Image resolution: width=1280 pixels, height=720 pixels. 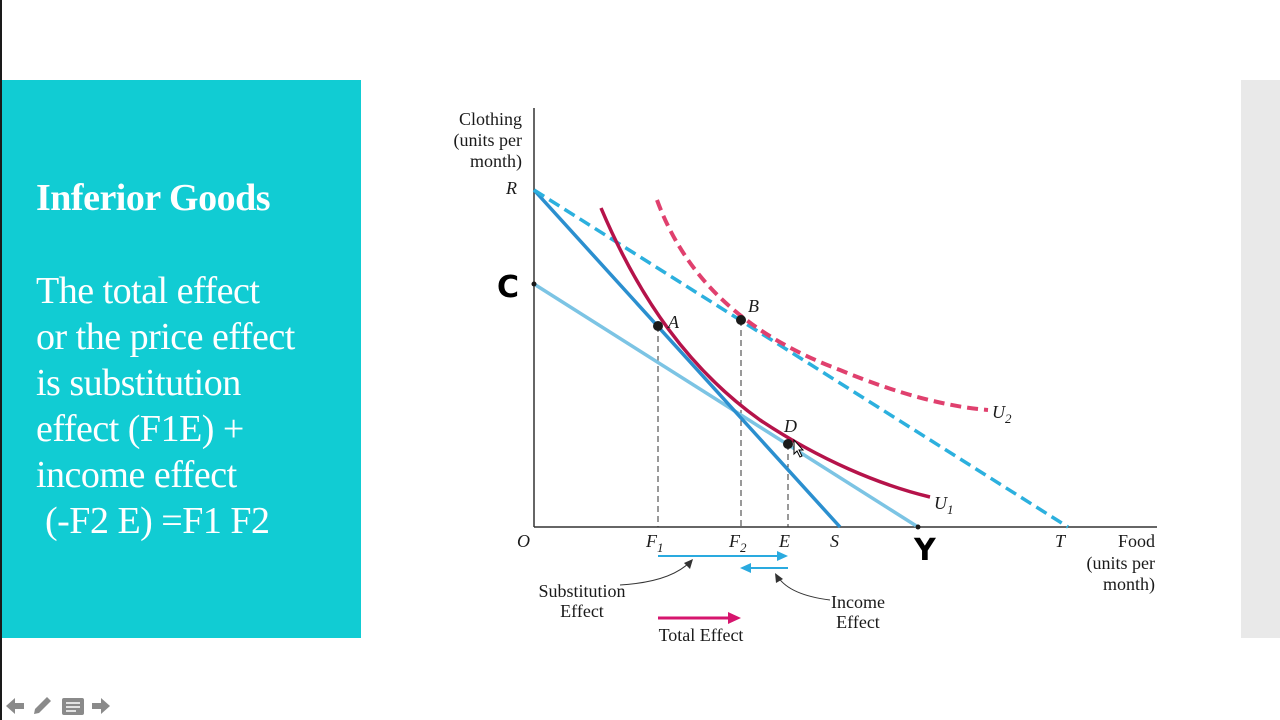 I want to click on slide-nav-bar, so click(x=59, y=706).